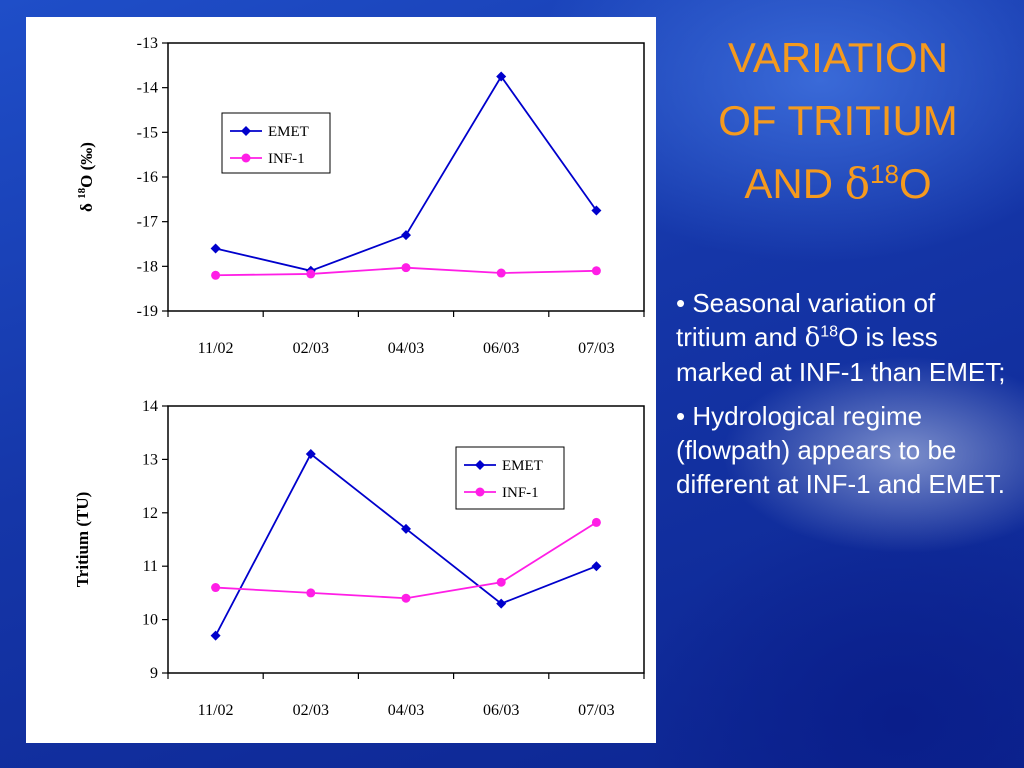  Describe the element at coordinates (794, 183) in the screenshot. I see `title-line-3-prefix: AND` at that location.